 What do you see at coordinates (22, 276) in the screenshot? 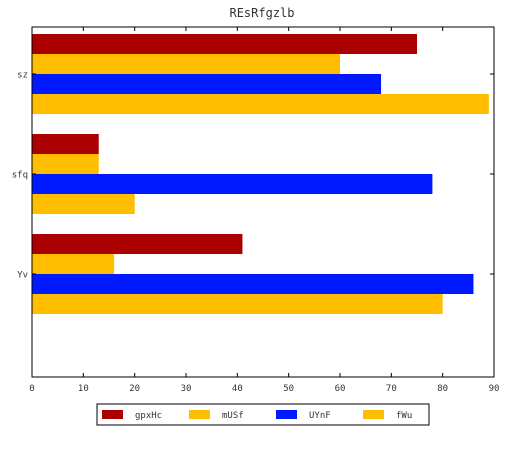
I see `y-tick-label: Yv` at bounding box center [22, 276].